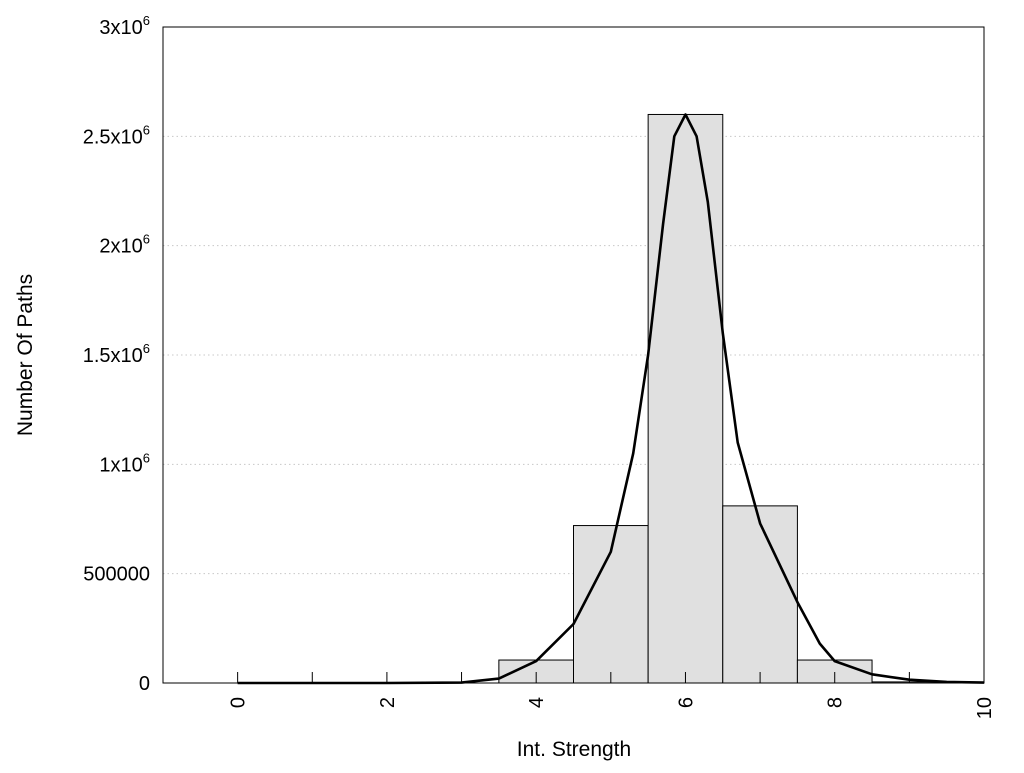  Describe the element at coordinates (388, 702) in the screenshot. I see `x-tick-label: 2` at that location.